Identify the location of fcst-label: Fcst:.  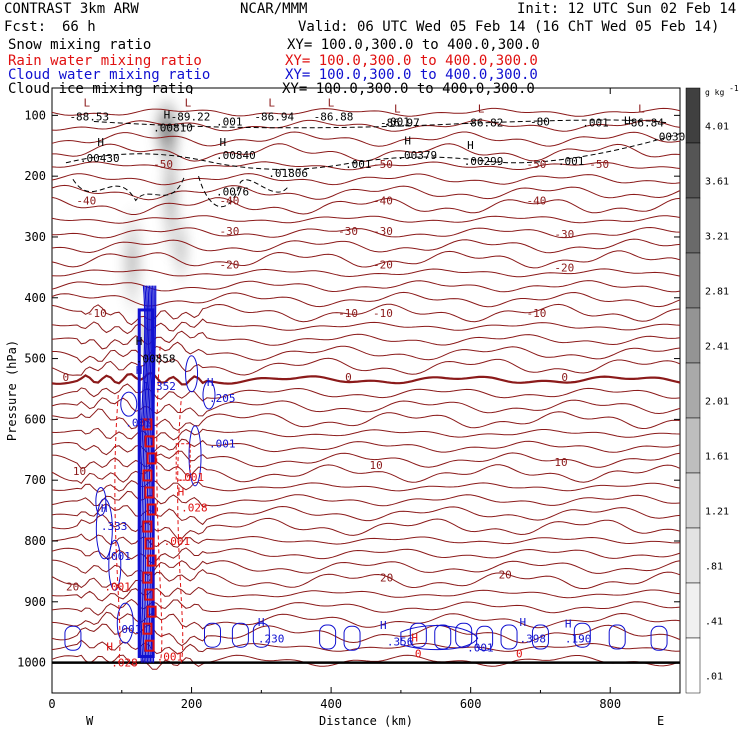
(25, 27).